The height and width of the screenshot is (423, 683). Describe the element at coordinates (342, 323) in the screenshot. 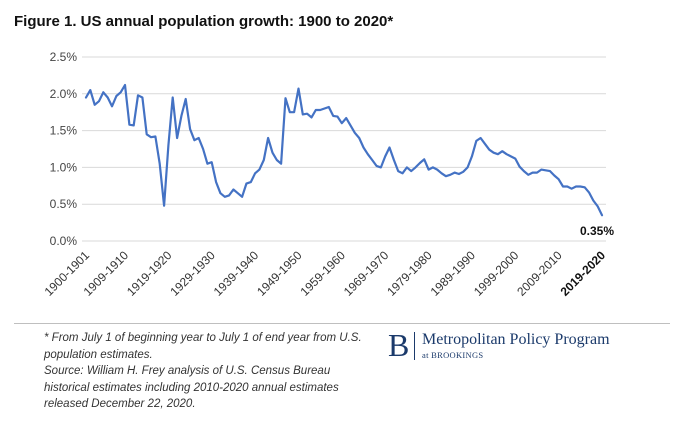

I see `footer-divider` at that location.